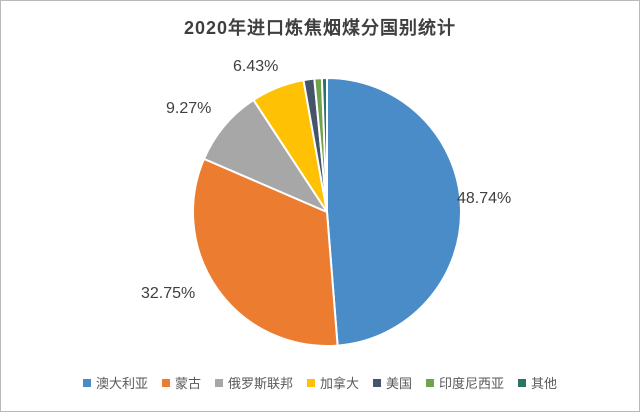 This screenshot has height=412, width=640. What do you see at coordinates (320, 28) in the screenshot?
I see `chart-title: 2020年进口炼焦烟煤分国别统计` at bounding box center [320, 28].